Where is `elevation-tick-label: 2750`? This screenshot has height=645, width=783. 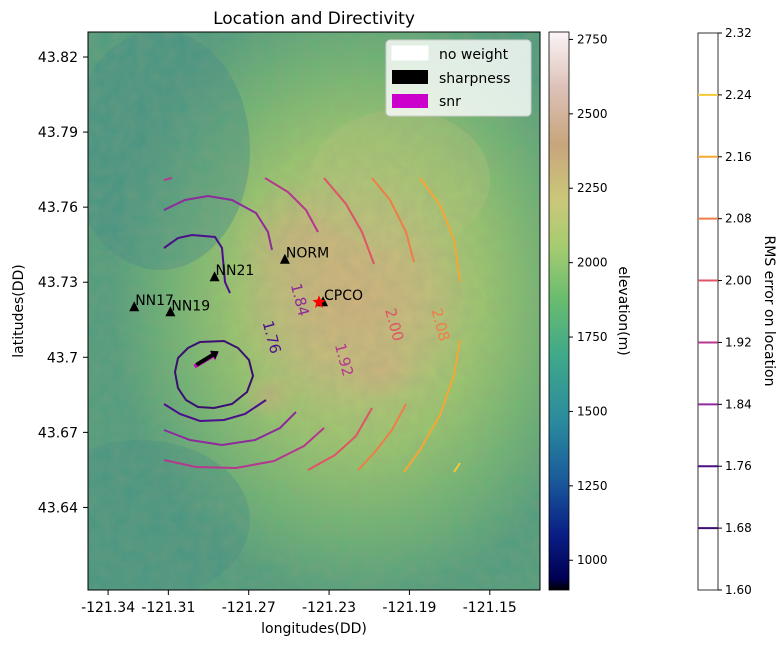
elevation-tick-label: 2750 is located at coordinates (592, 39).